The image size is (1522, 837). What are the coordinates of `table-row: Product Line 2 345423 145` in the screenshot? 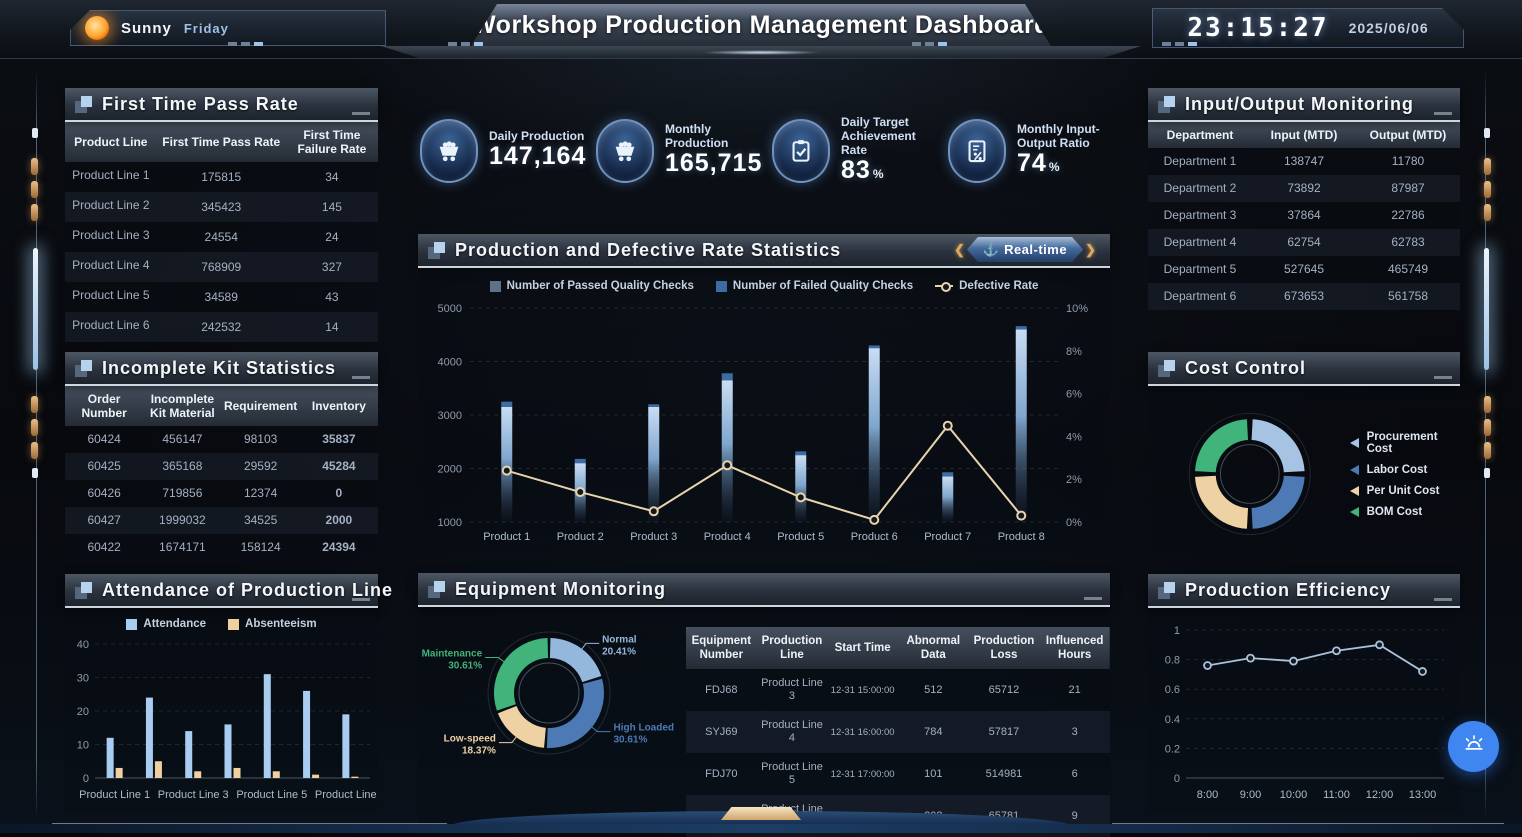 It's located at (221, 207).